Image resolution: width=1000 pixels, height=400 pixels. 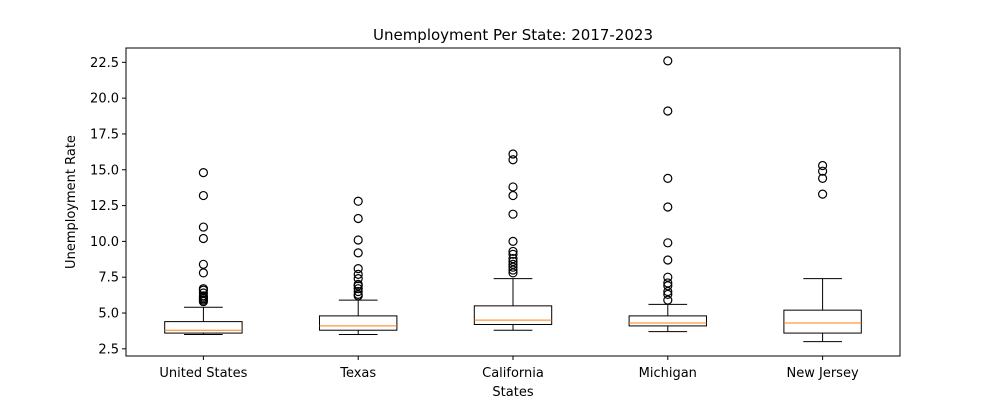 What do you see at coordinates (513, 35) in the screenshot?
I see `chart-title: Unemployment Per State: 2017-2023` at bounding box center [513, 35].